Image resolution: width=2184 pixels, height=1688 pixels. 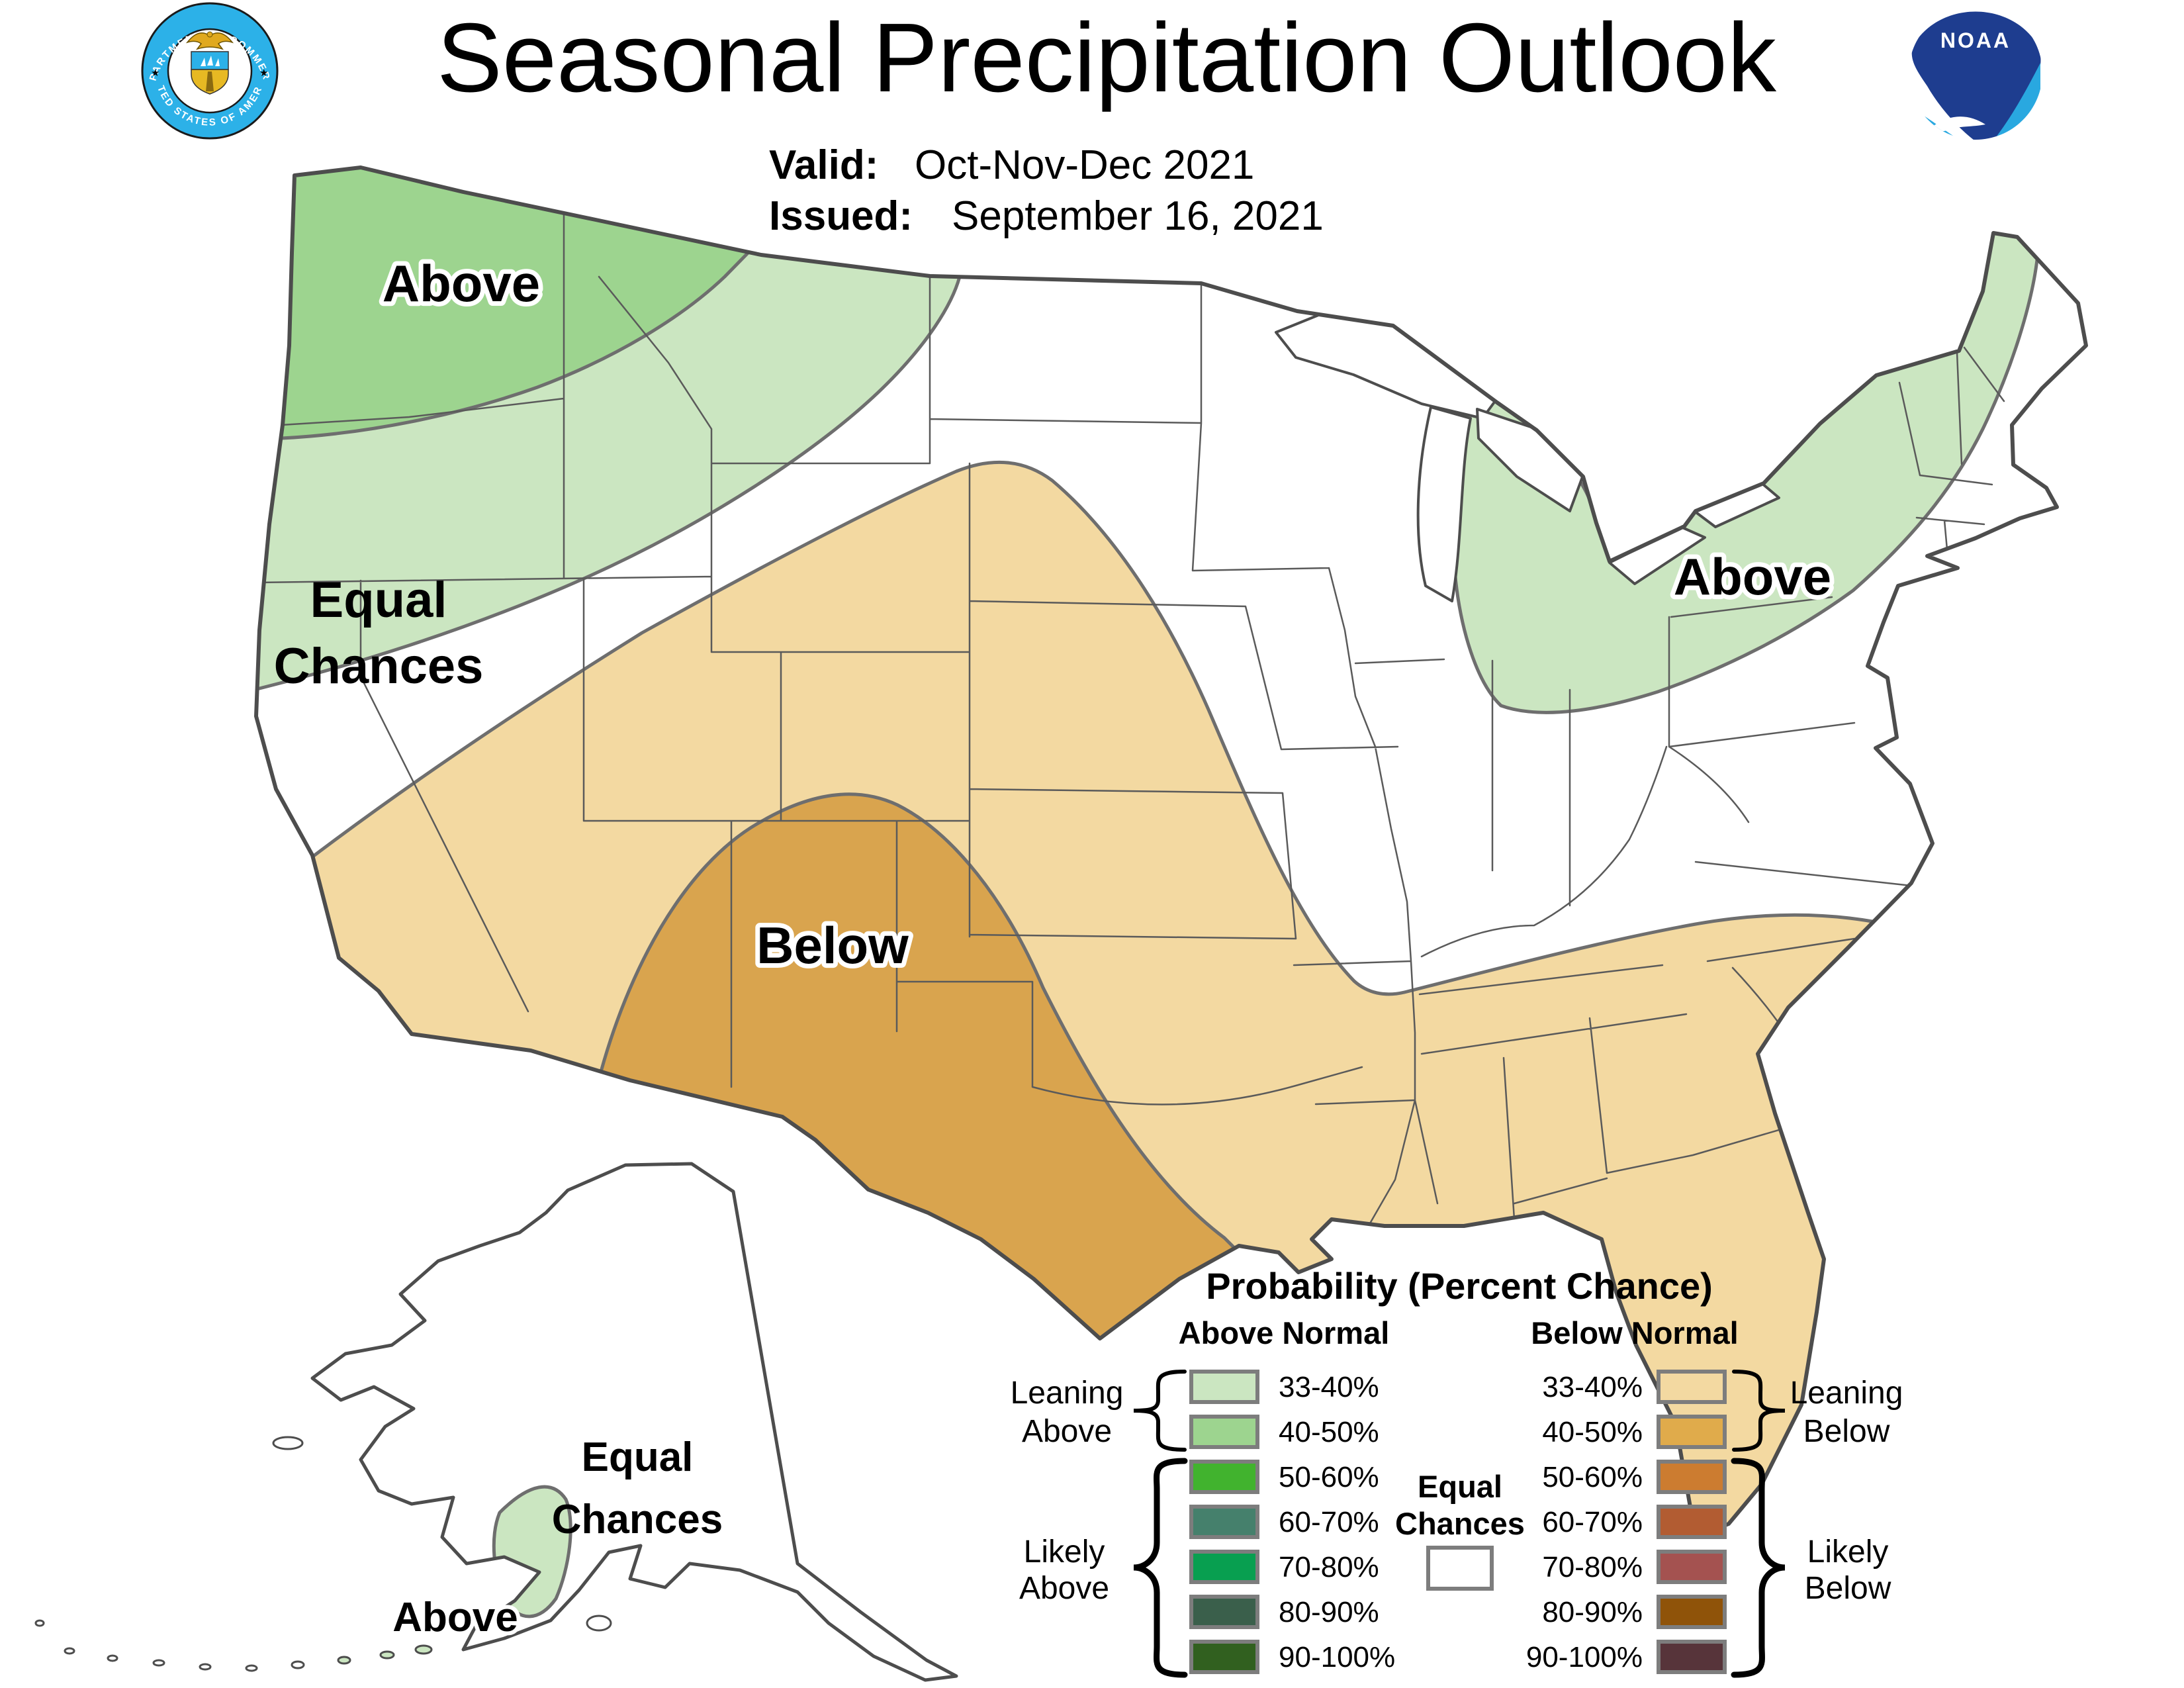 What do you see at coordinates (323, 1554) in the screenshot?
I see `aleutian-islands` at bounding box center [323, 1554].